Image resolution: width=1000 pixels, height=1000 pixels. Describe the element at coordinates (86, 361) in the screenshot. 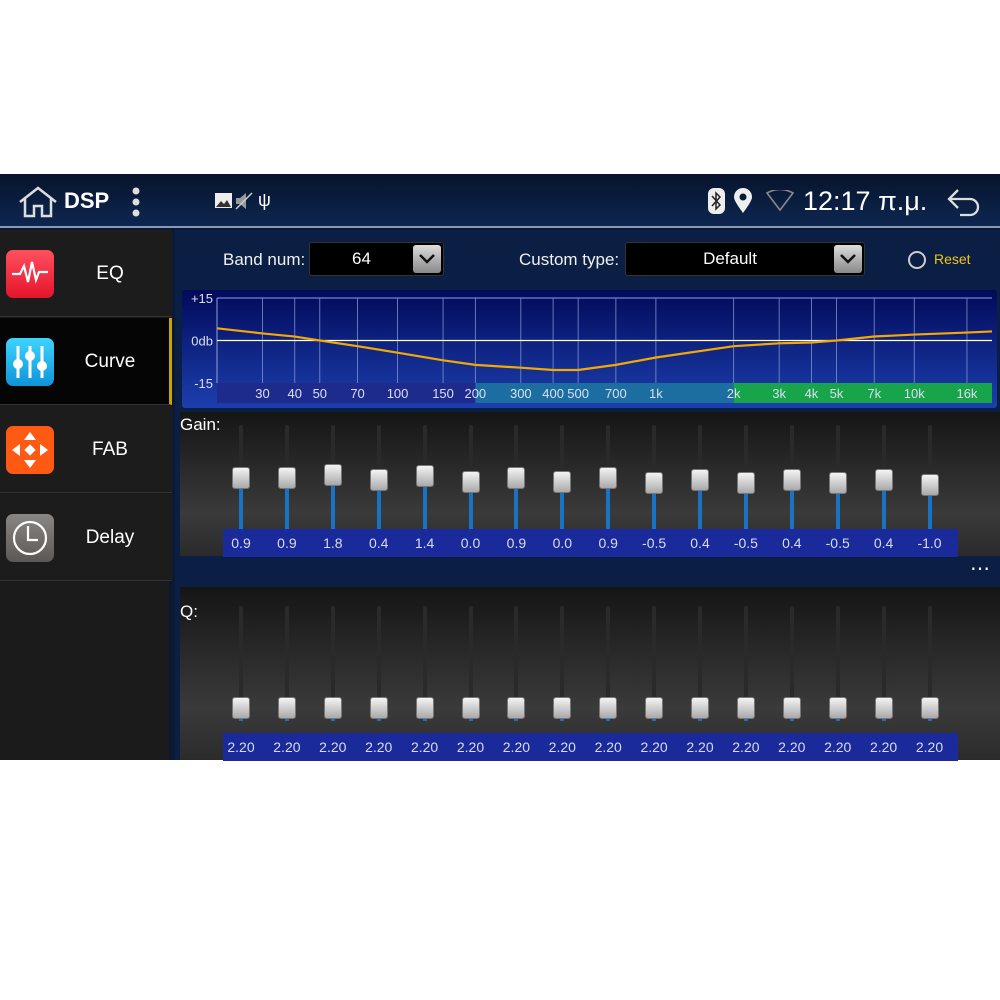

I see `sidebar-item-curve: Curve` at that location.